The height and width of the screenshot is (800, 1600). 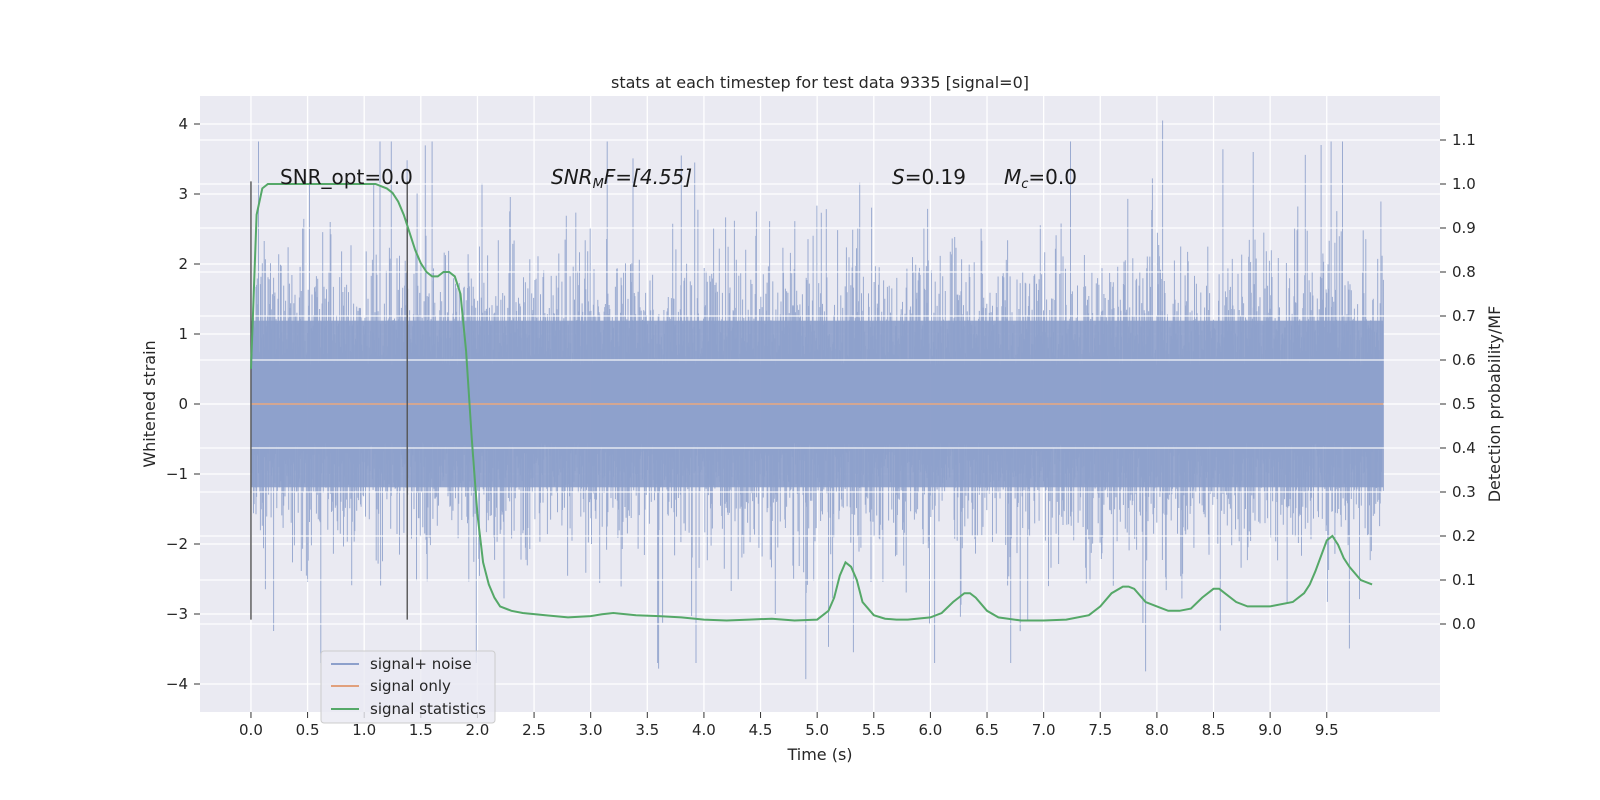 What do you see at coordinates (1464, 272) in the screenshot?
I see `y2-tick-label: 0.8` at bounding box center [1464, 272].